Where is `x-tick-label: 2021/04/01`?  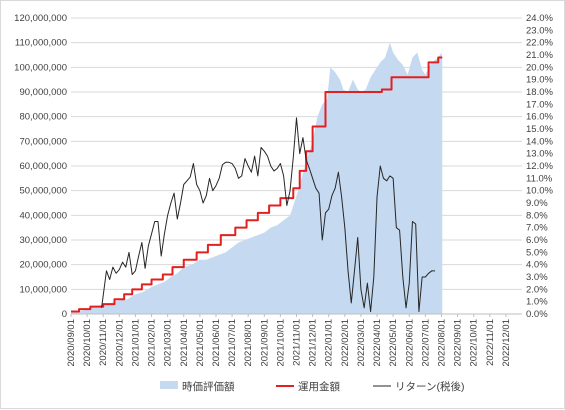 x-tick-label: 2021/04/01 is located at coordinates (184, 343).